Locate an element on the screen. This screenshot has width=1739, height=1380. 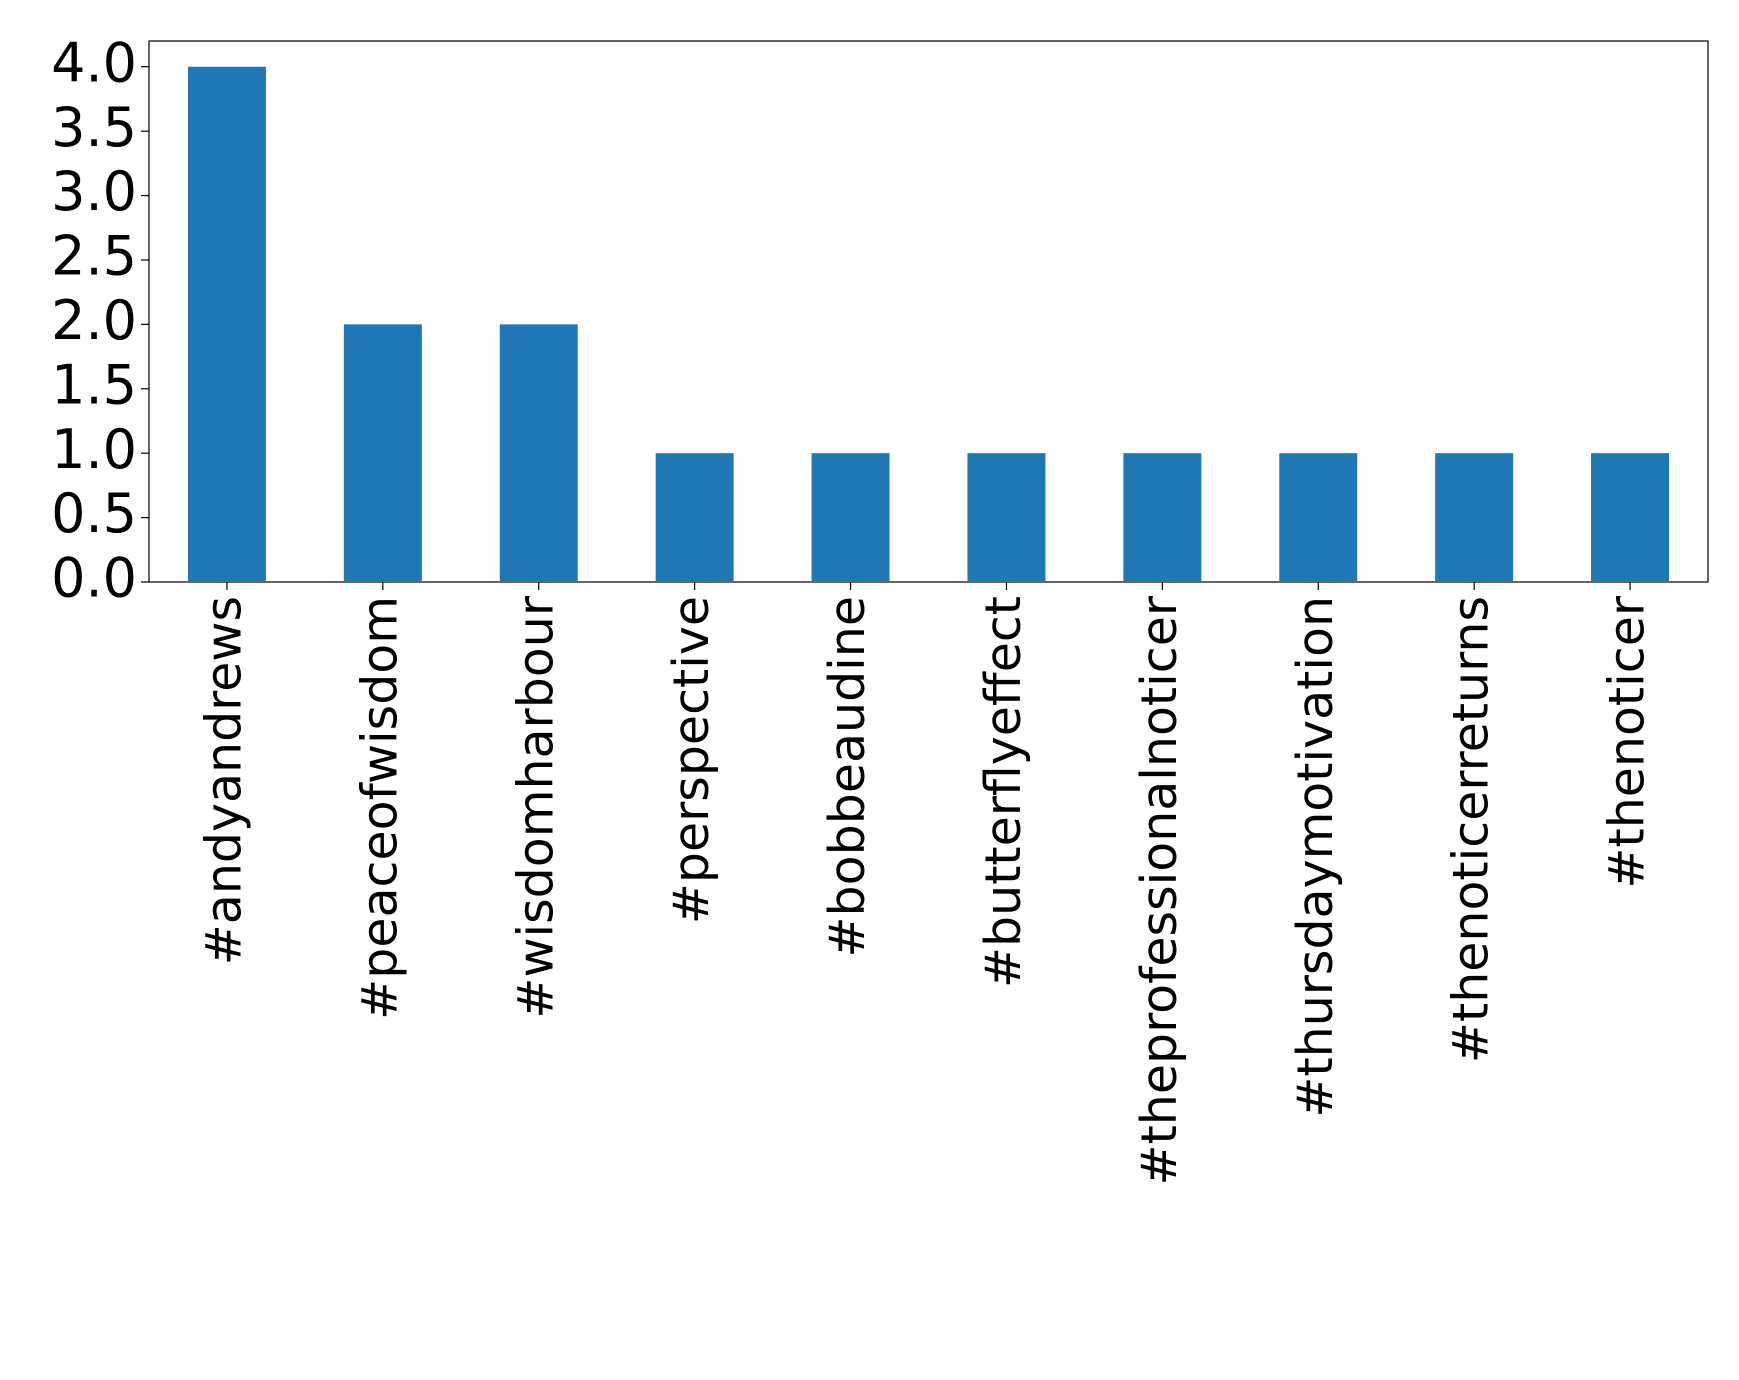
x-tick-label: #wisdomharbour is located at coordinates (535, 806).